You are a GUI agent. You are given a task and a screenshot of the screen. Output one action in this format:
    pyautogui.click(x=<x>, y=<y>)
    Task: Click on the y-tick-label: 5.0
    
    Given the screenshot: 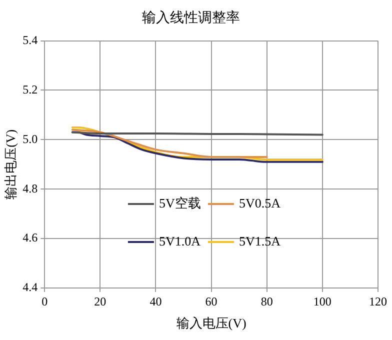 What is the action you would take?
    pyautogui.click(x=30, y=139)
    